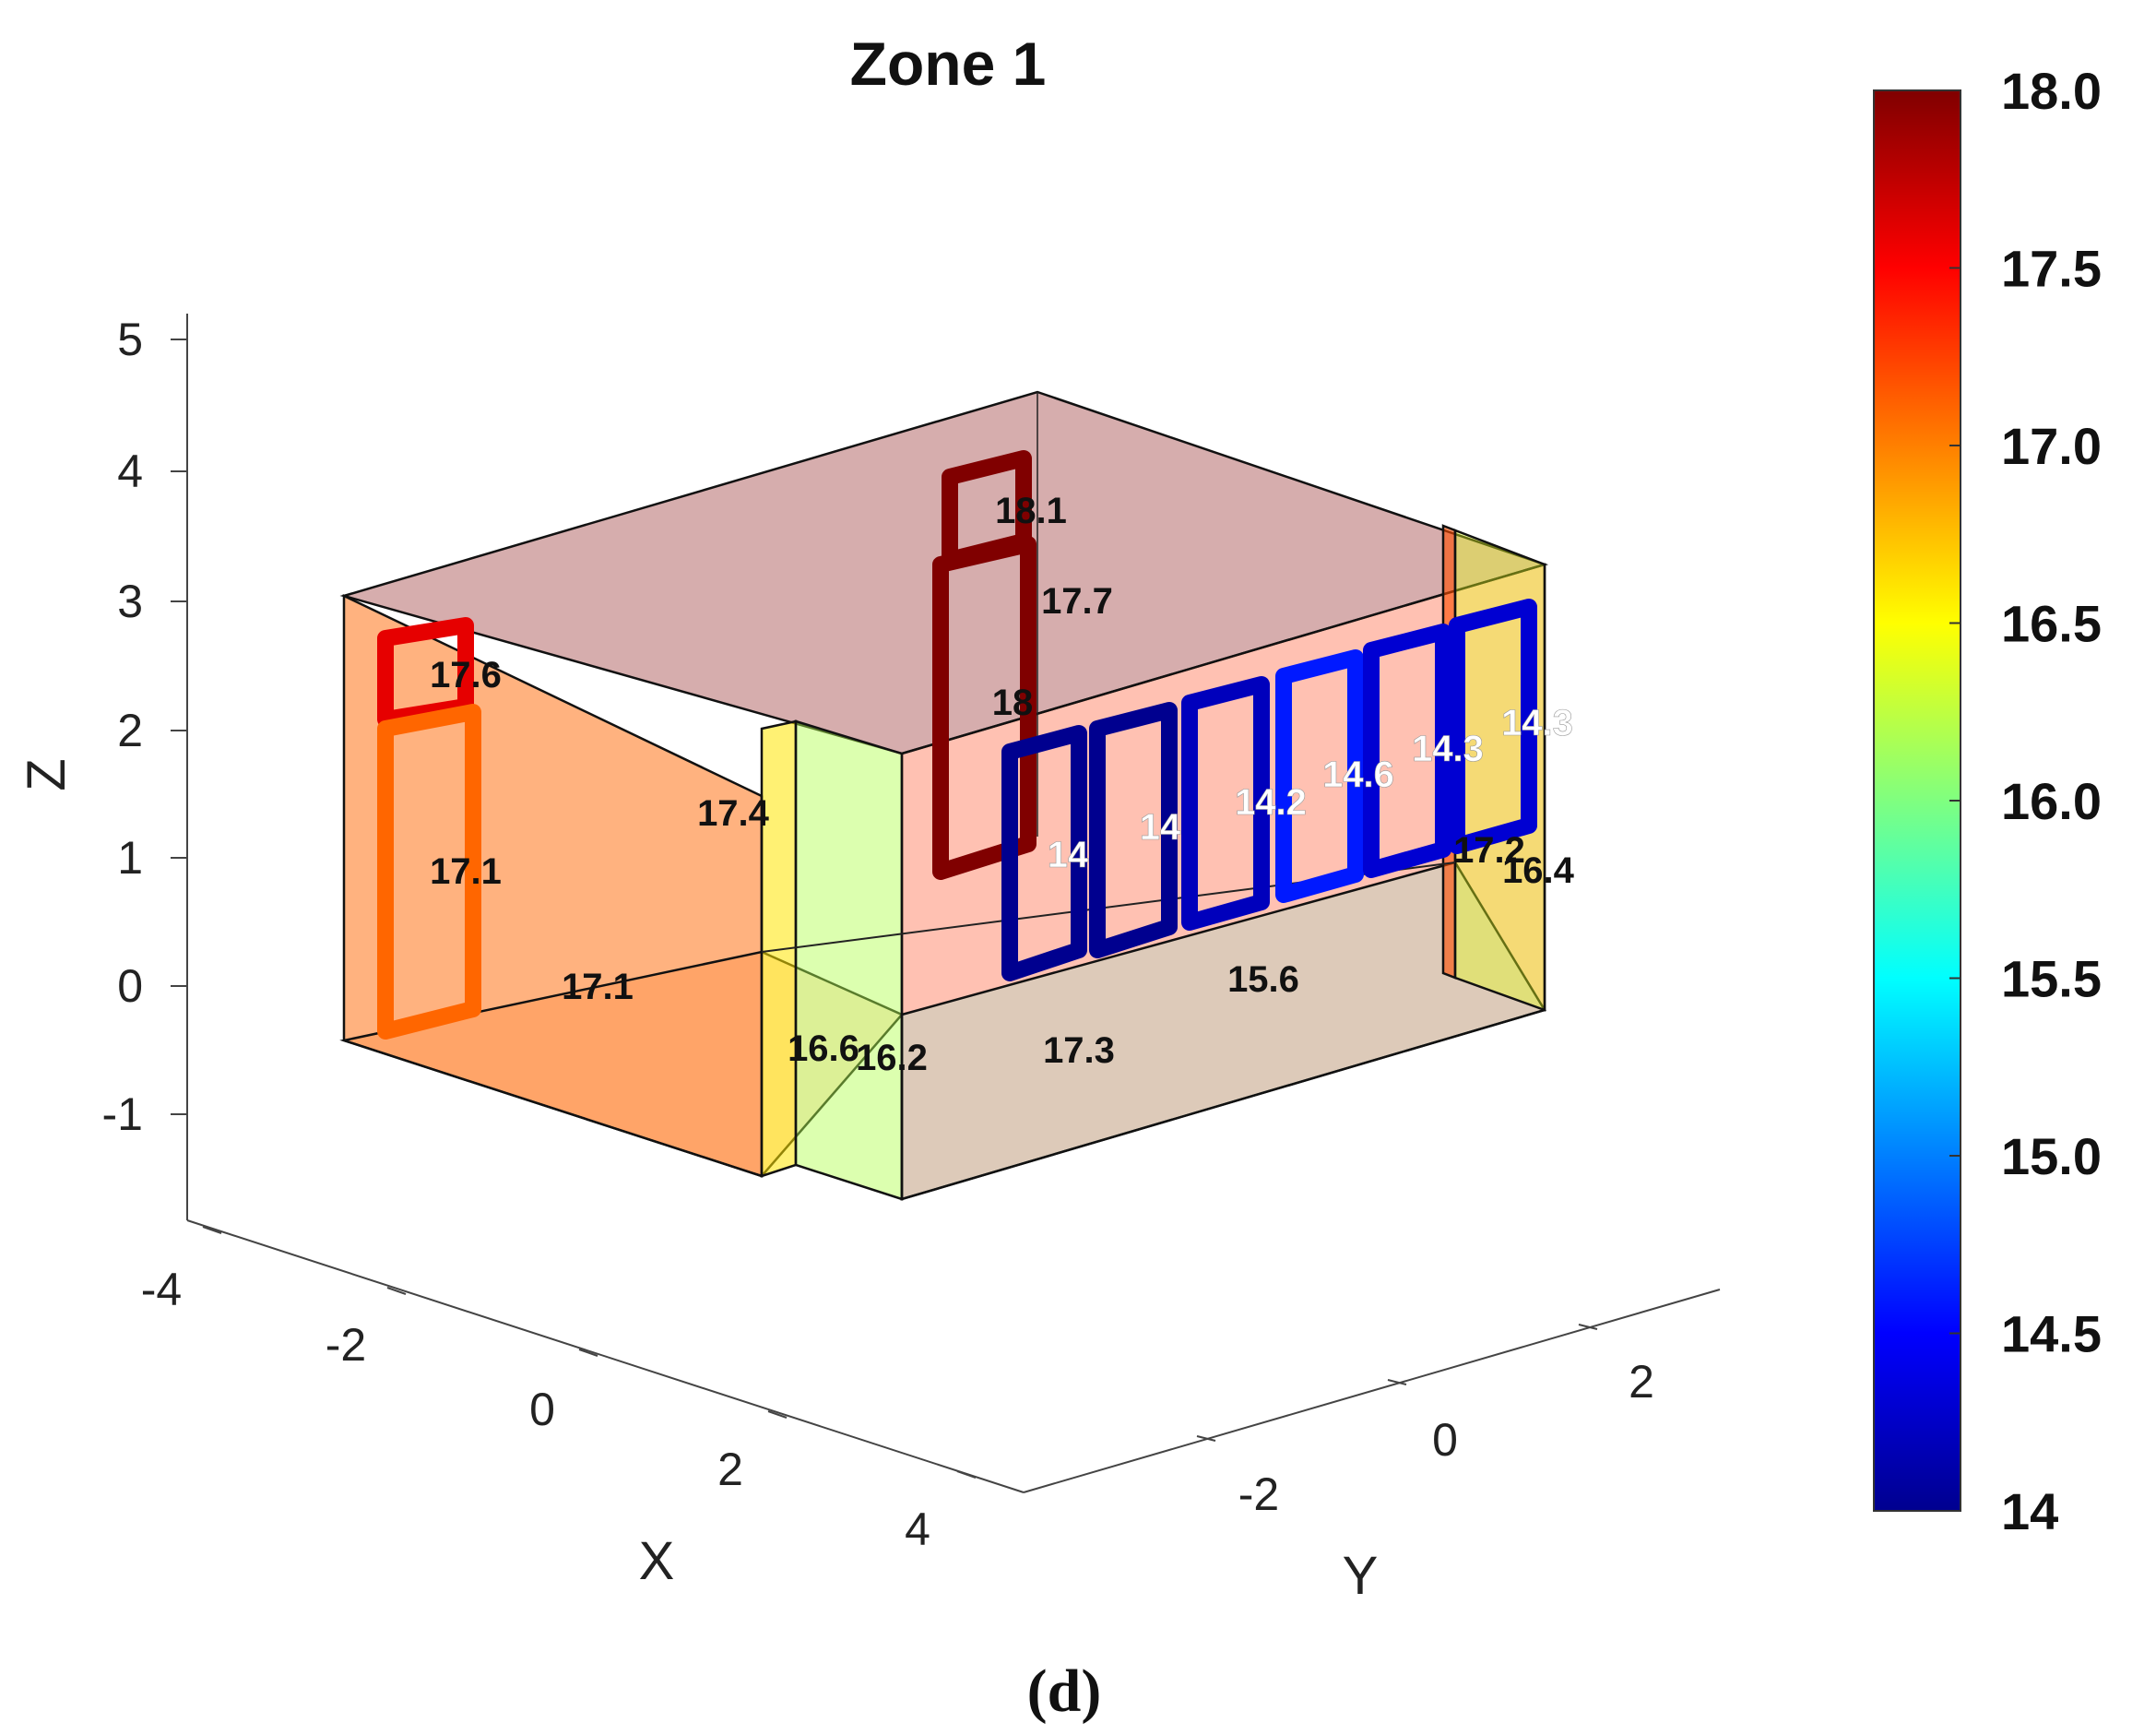 The image size is (2156, 1735). I want to click on x-axis-ticks: -4 -2 0 2 4, so click(559, 1390).